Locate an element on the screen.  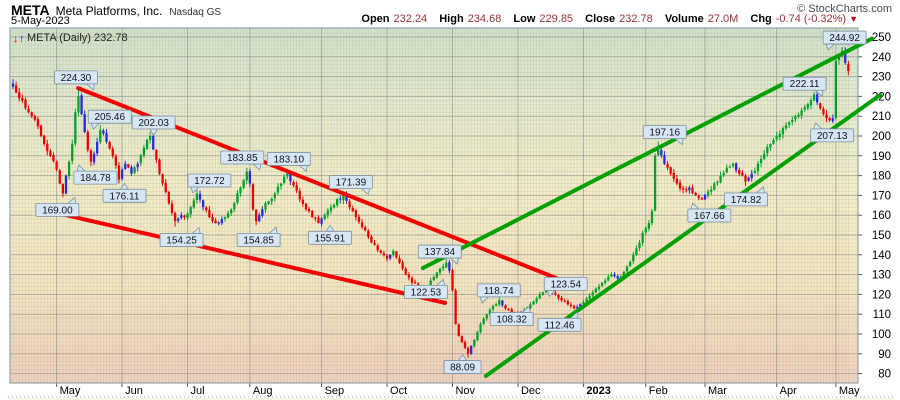
price-callout: 202.03 is located at coordinates (153, 125).